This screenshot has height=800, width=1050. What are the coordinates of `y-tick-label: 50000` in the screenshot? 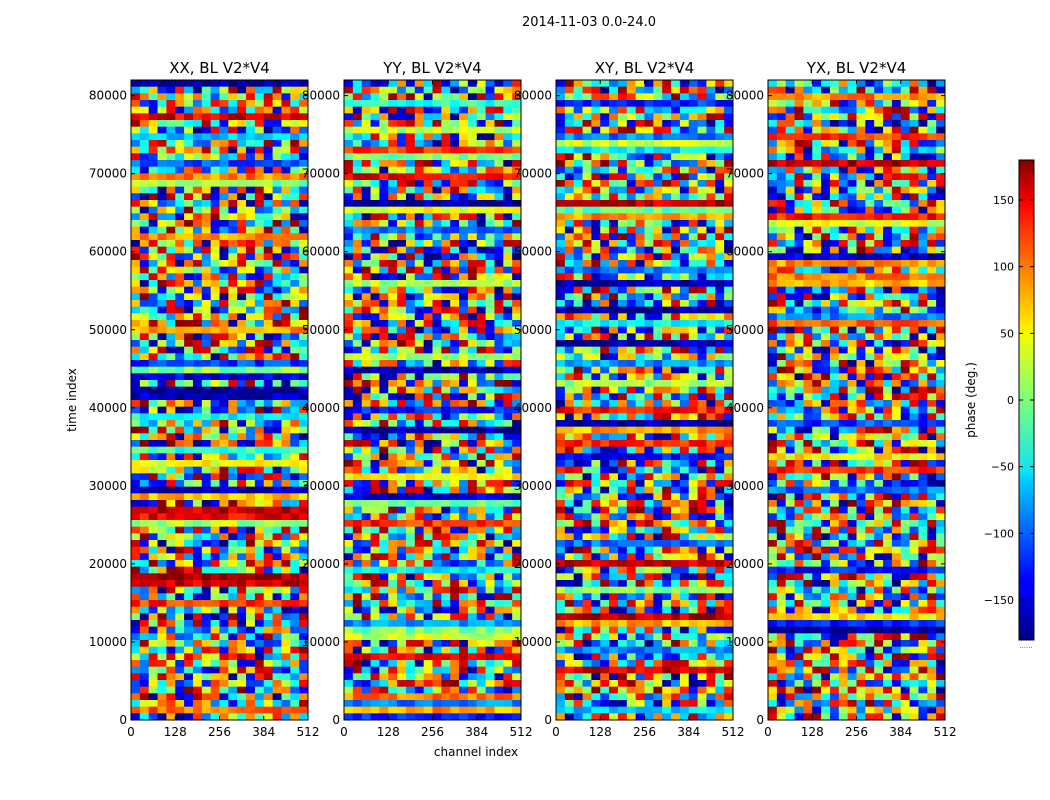 It's located at (108, 330).